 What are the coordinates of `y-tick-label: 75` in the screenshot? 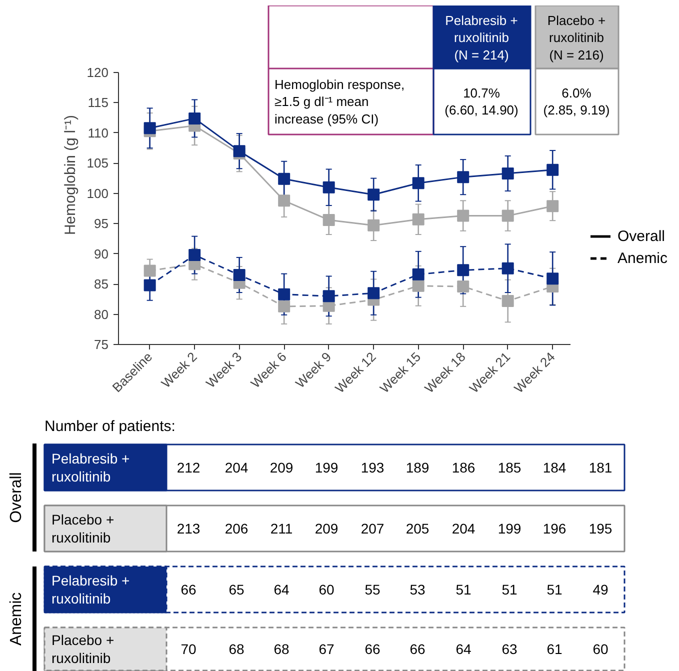 It's located at (101, 344).